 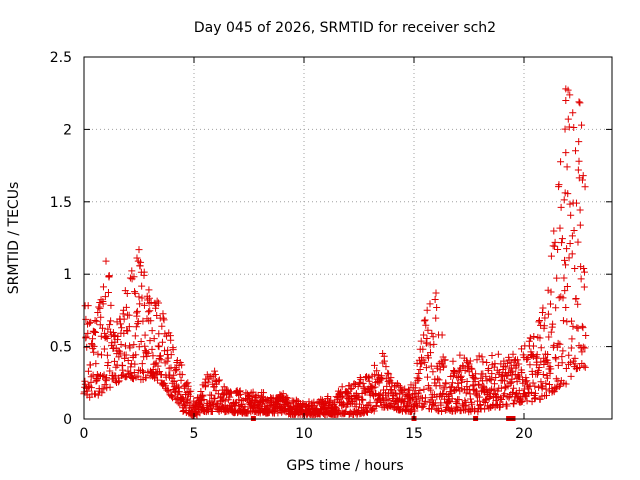 I want to click on y-tick-label: 2, so click(x=67, y=130).